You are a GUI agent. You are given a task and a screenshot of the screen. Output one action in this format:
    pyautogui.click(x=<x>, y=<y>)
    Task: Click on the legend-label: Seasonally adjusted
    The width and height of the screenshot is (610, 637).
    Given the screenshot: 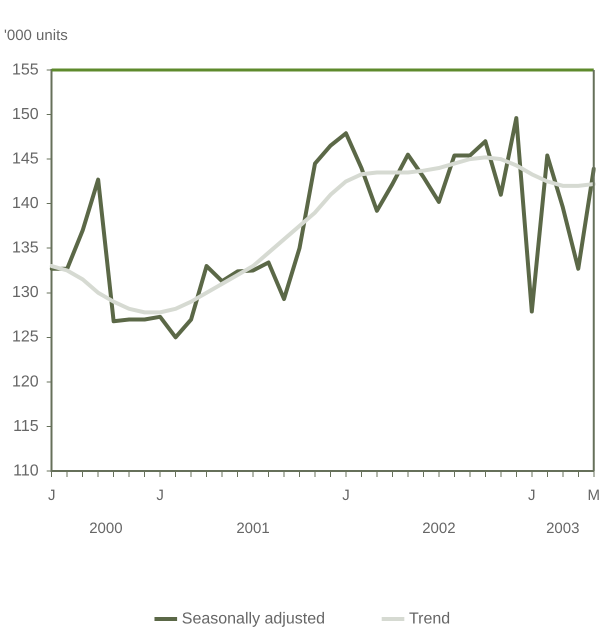 What is the action you would take?
    pyautogui.click(x=254, y=619)
    